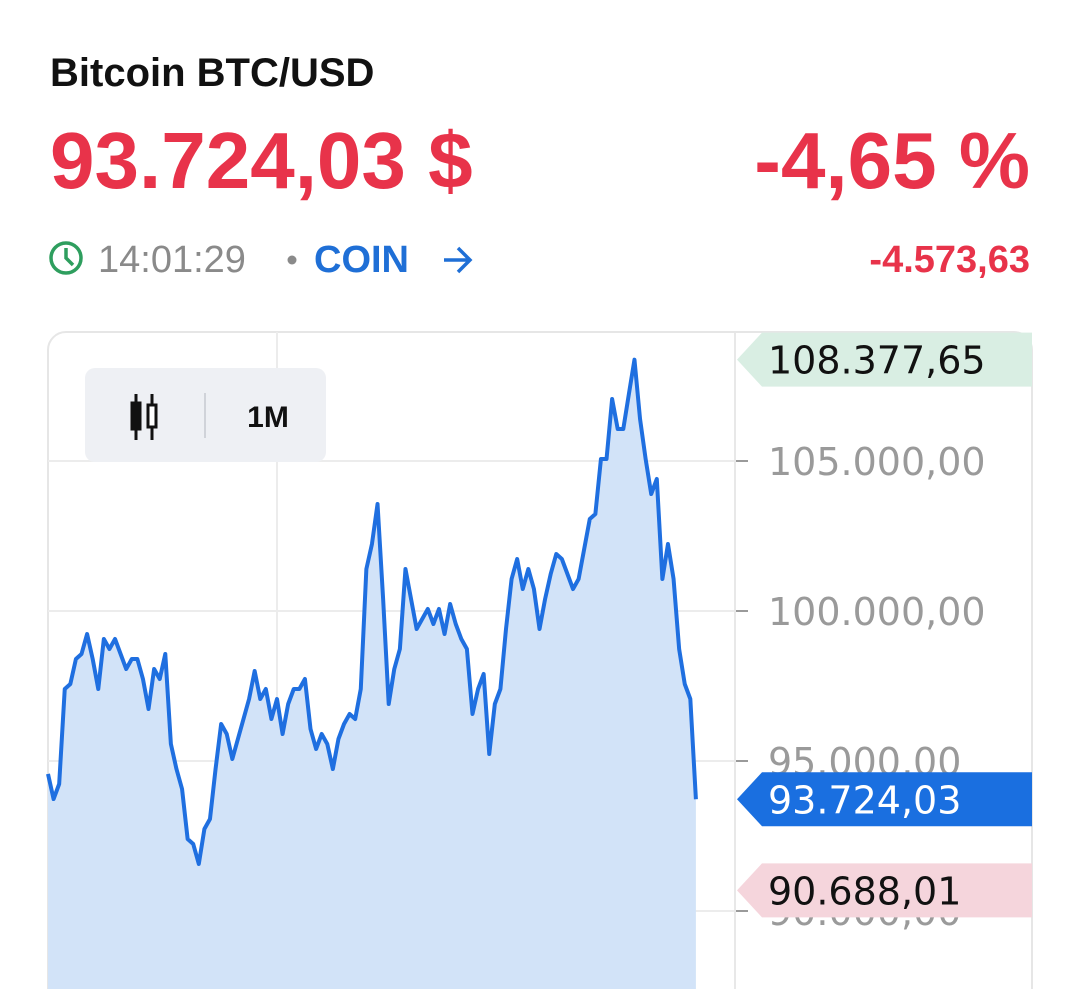 Image resolution: width=1080 pixels, height=989 pixels. What do you see at coordinates (458, 260) in the screenshot?
I see `arrow-icon` at bounding box center [458, 260].